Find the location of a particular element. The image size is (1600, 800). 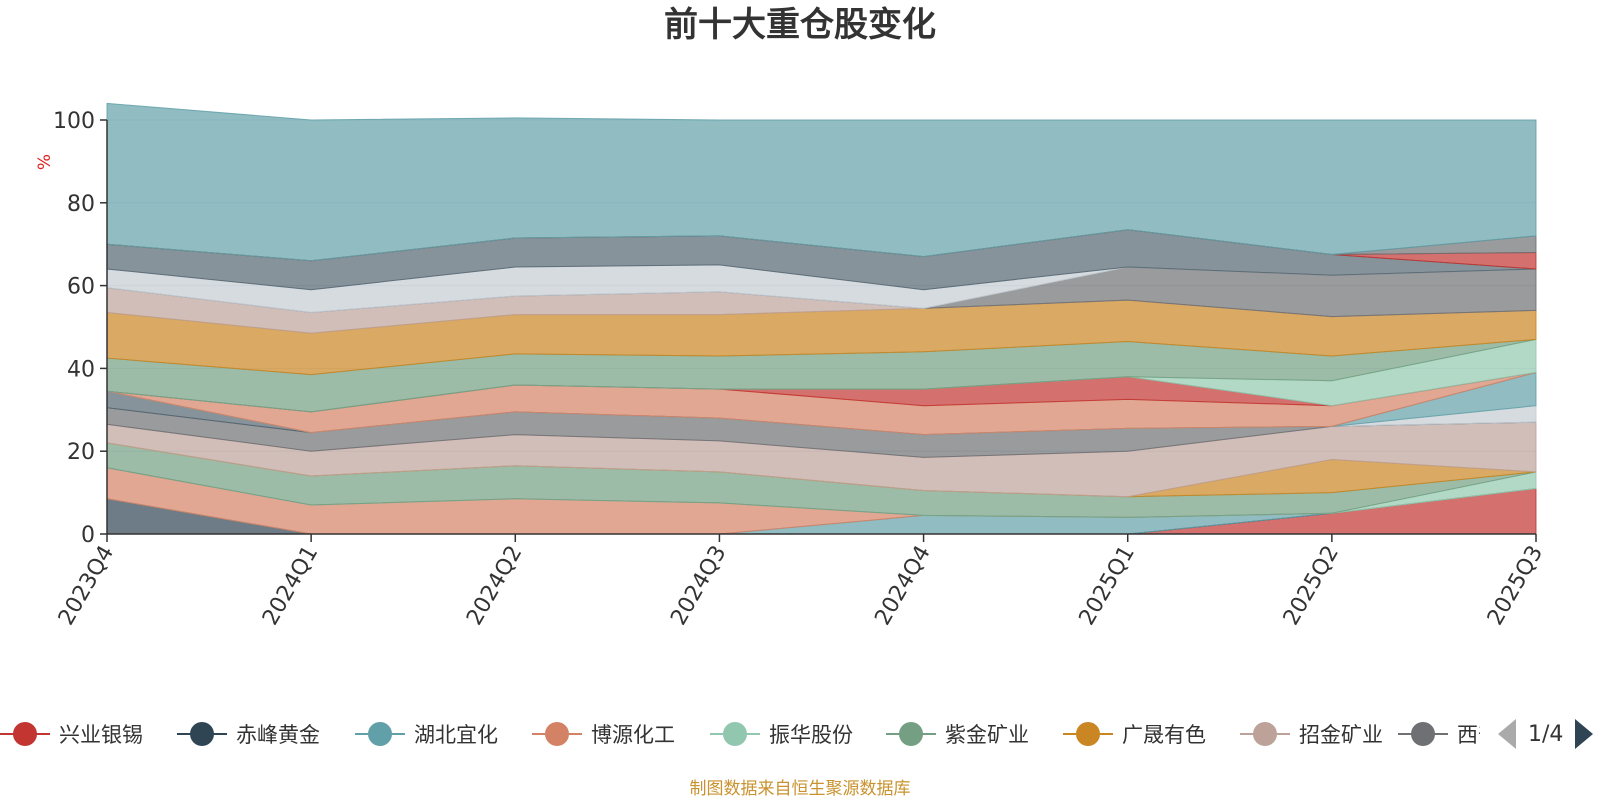

triangle-left-icon is located at coordinates (1507, 734).